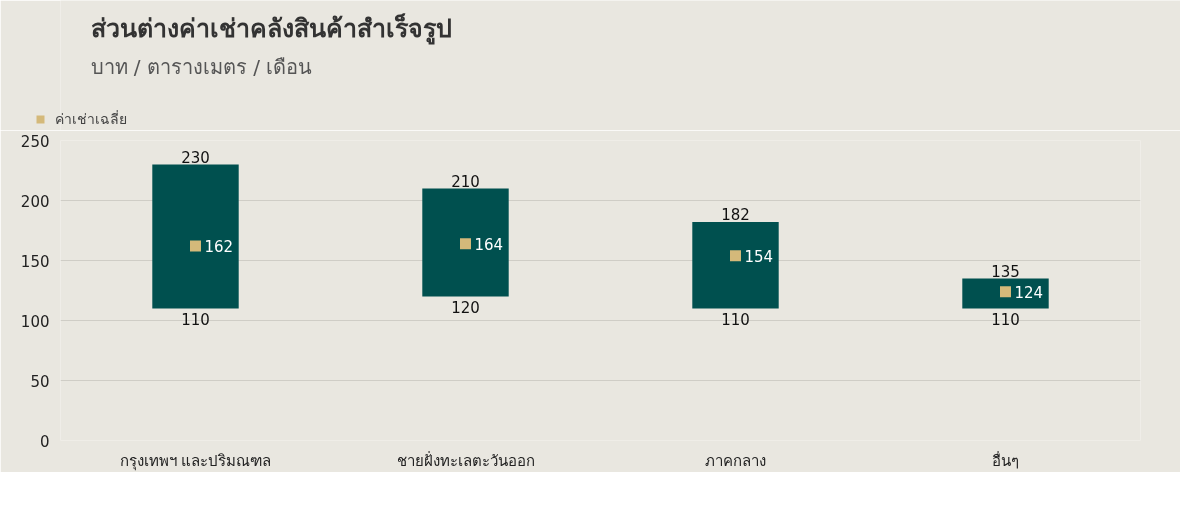  Describe the element at coordinates (35, 261) in the screenshot. I see `y-tick-label: 150` at that location.